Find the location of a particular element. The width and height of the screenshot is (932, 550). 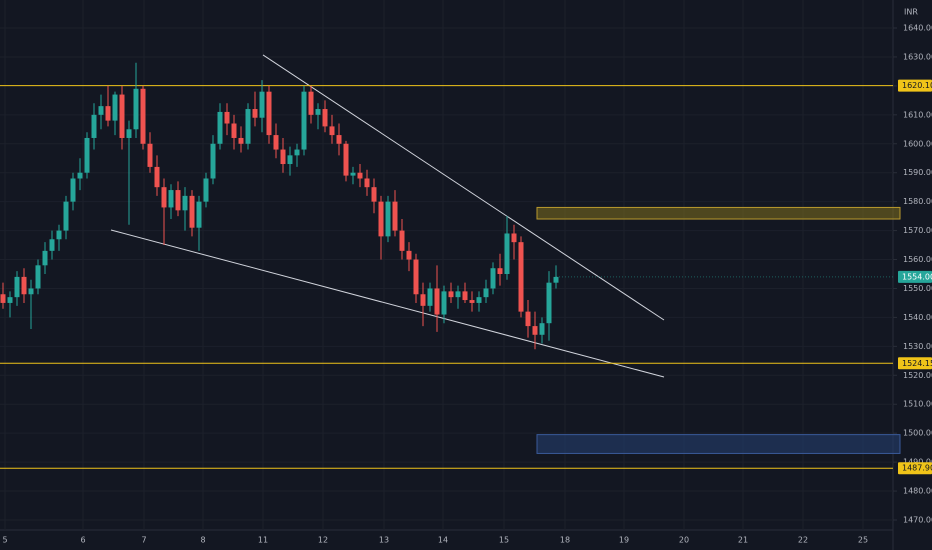

x-tick-label: 12 is located at coordinates (323, 540).